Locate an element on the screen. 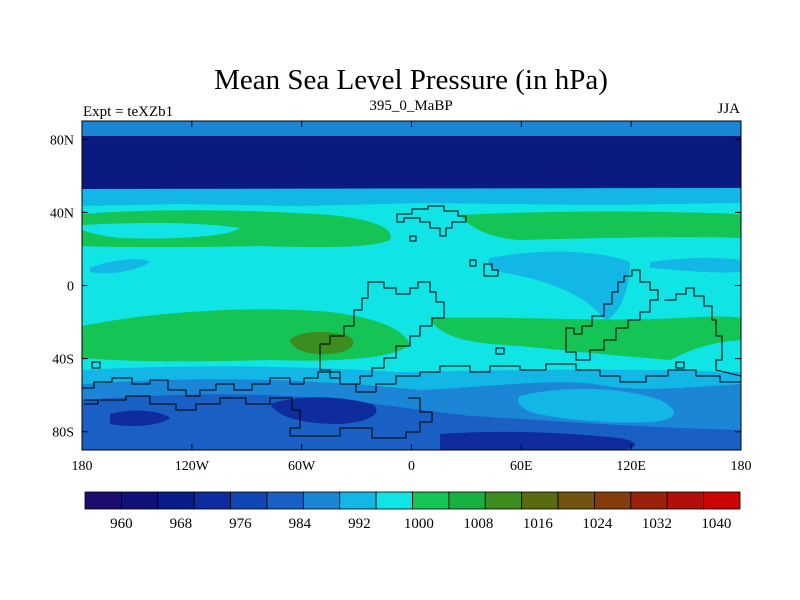 This screenshot has height=600, width=800. outline-east-block is located at coordinates (702, 335).